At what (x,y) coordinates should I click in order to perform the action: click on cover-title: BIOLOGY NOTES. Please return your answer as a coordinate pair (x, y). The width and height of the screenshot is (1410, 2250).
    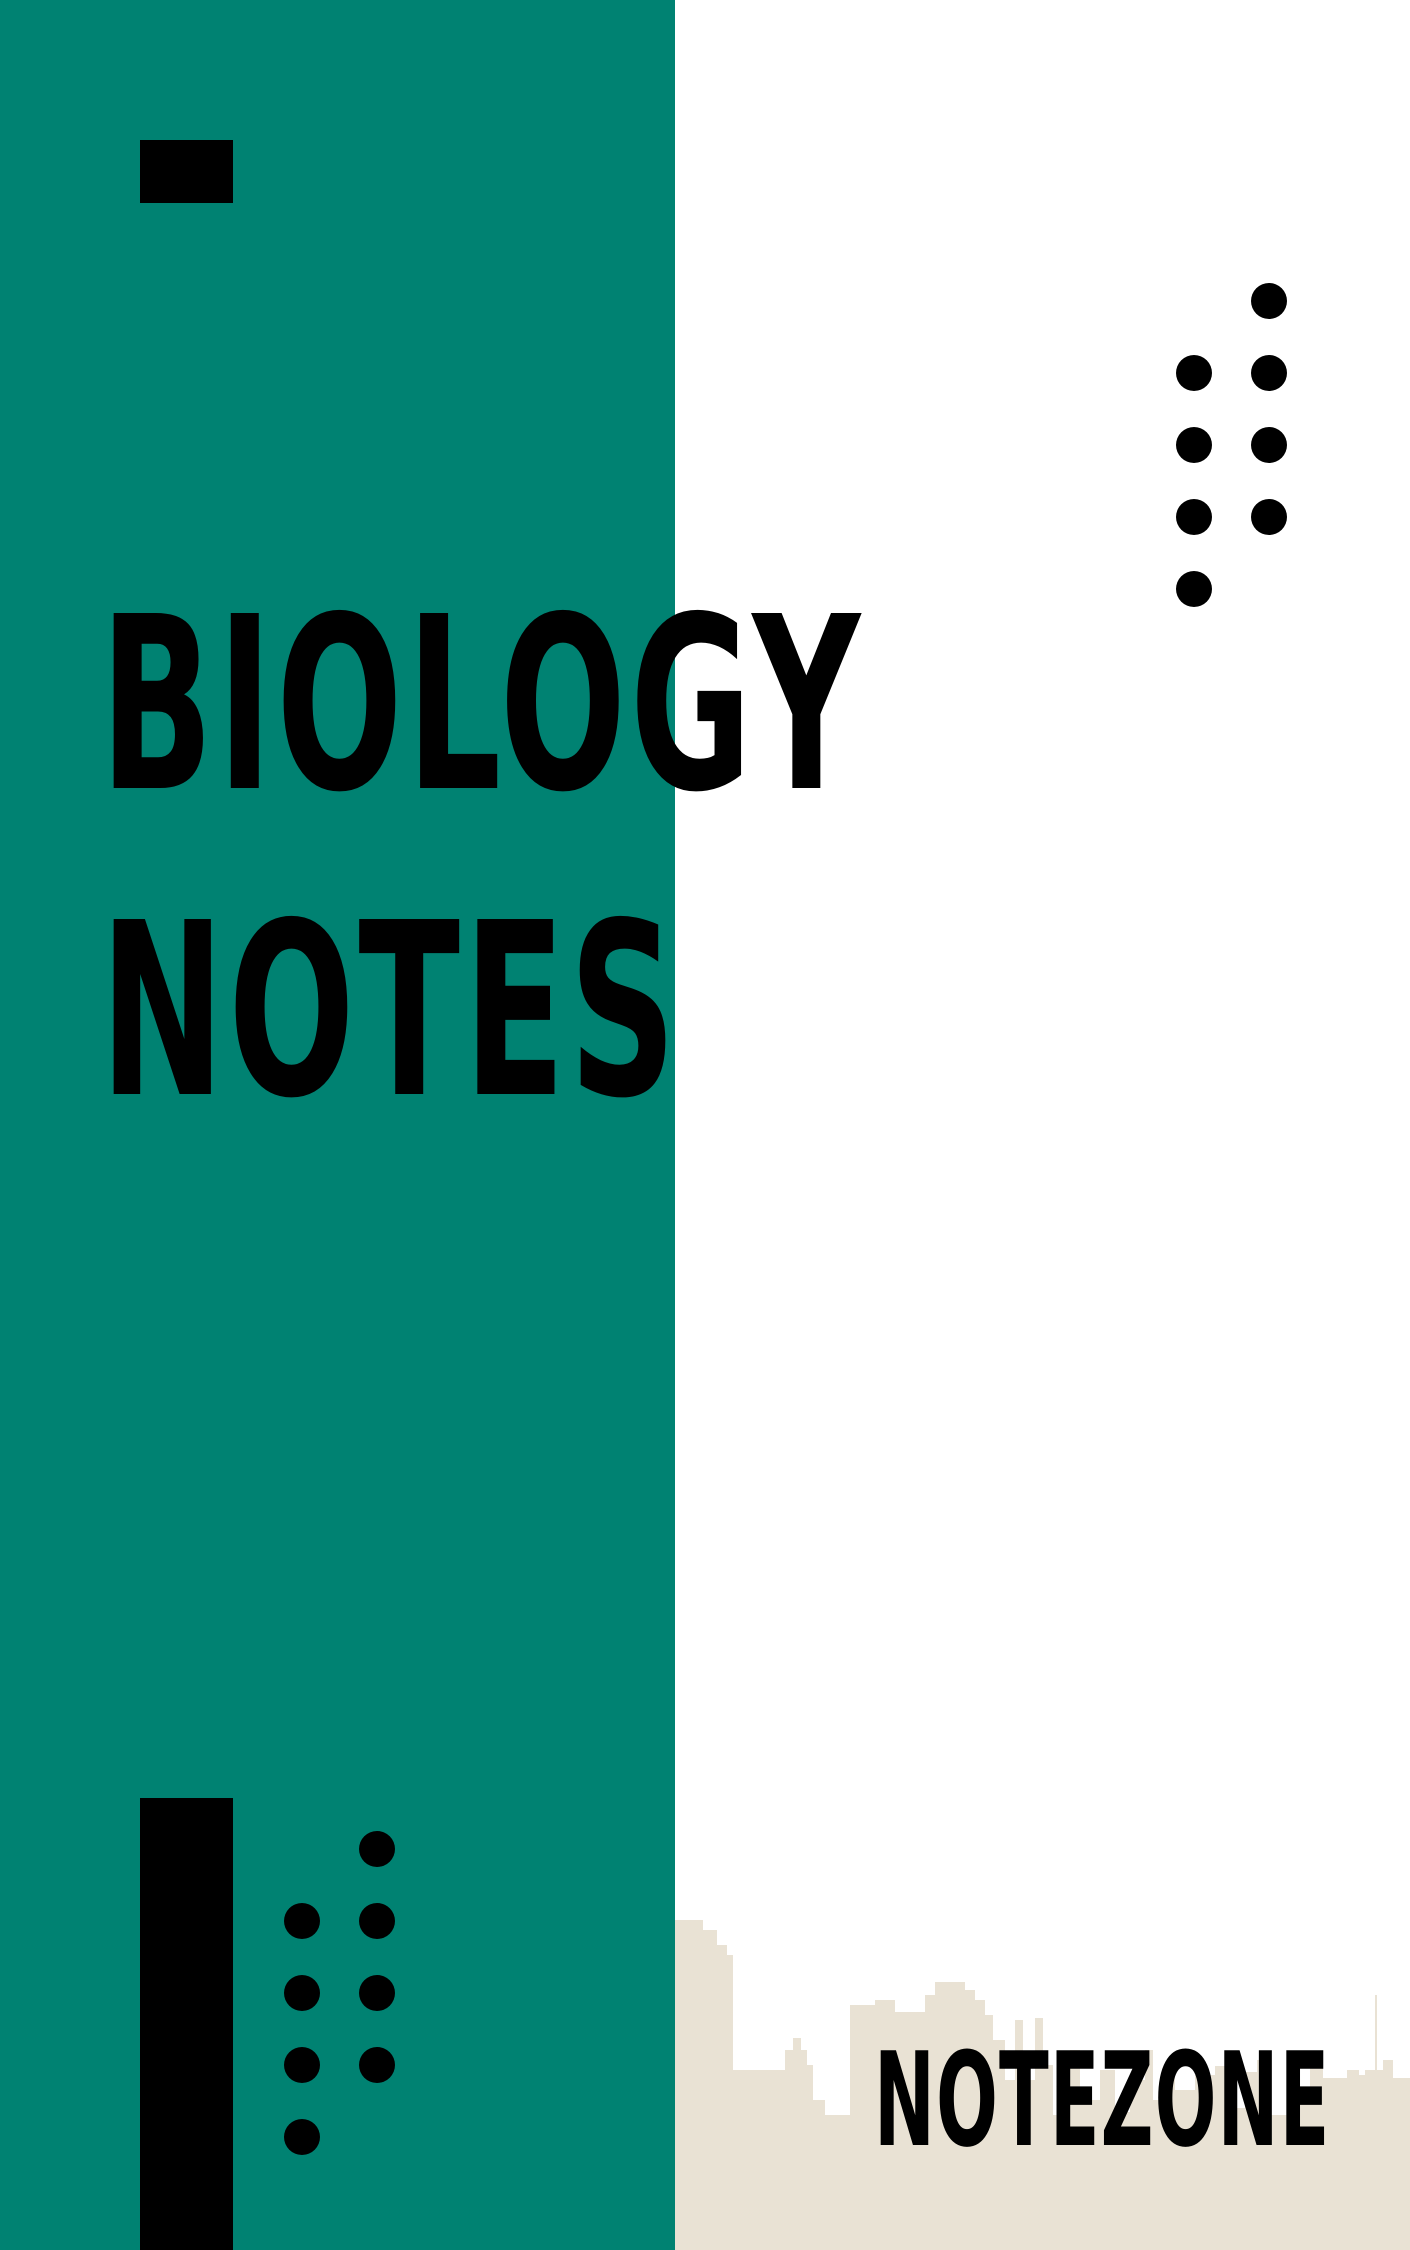
    Looking at the image, I should click on (482, 858).